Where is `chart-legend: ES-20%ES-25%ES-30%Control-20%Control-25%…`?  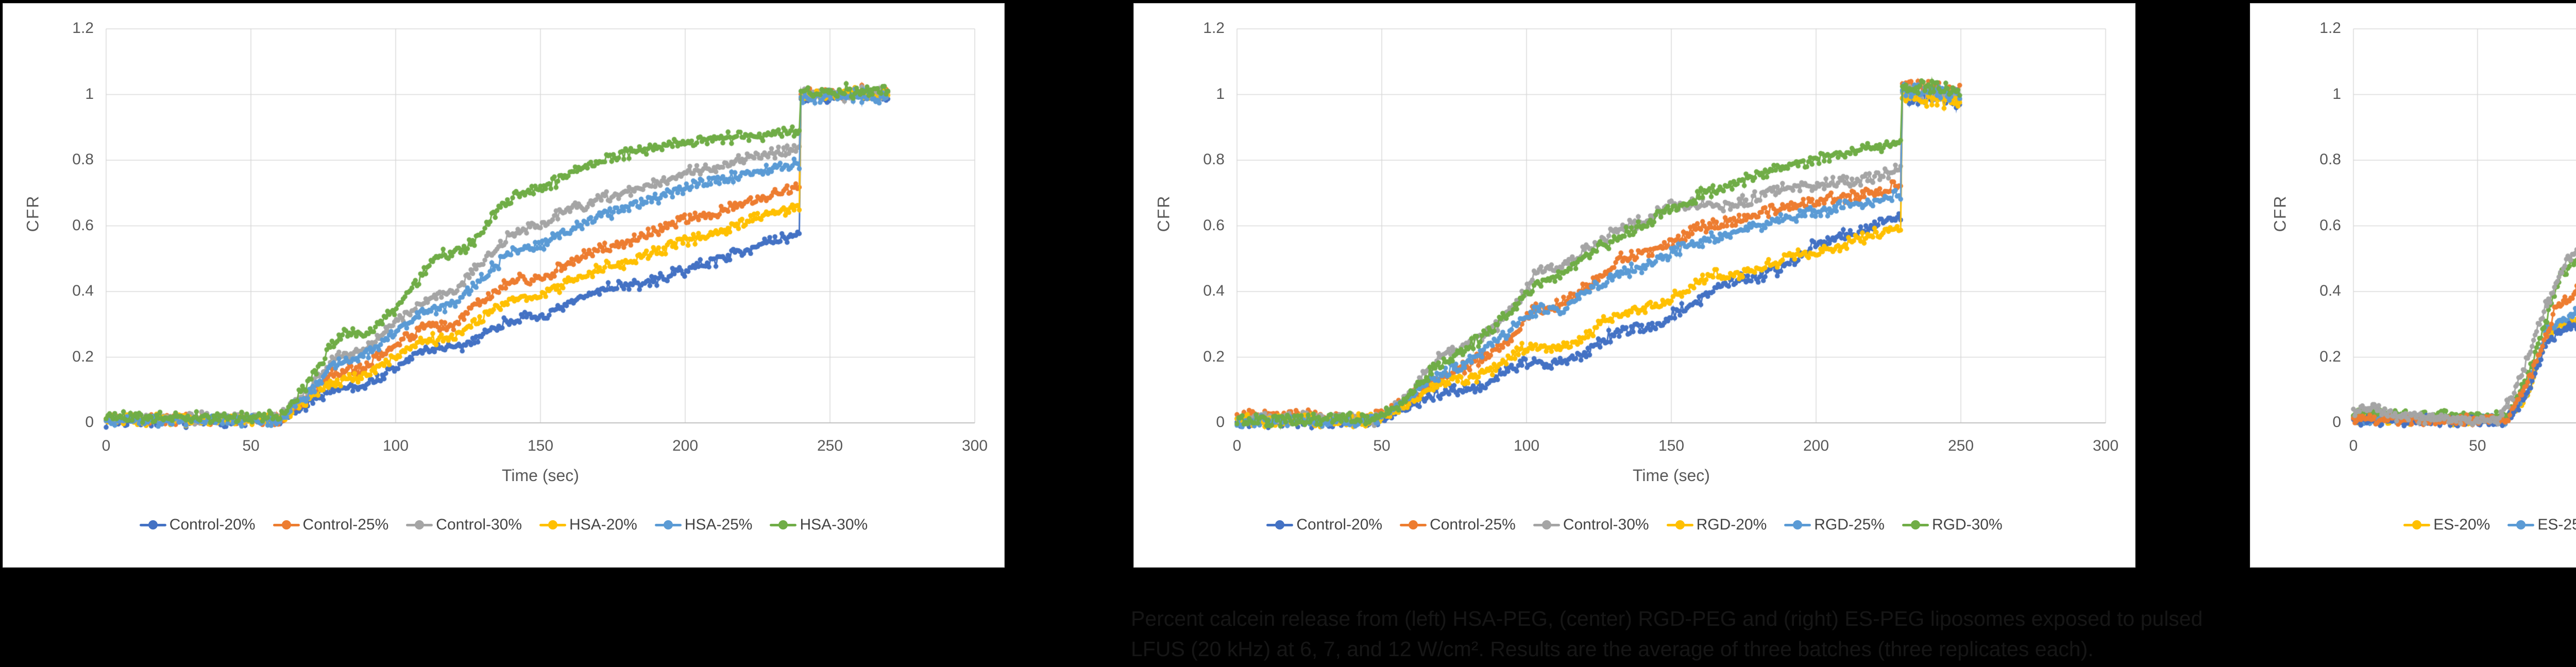
chart-legend: ES-20%ES-25%ES-30%Control-20%Control-25%… is located at coordinates (2413, 525).